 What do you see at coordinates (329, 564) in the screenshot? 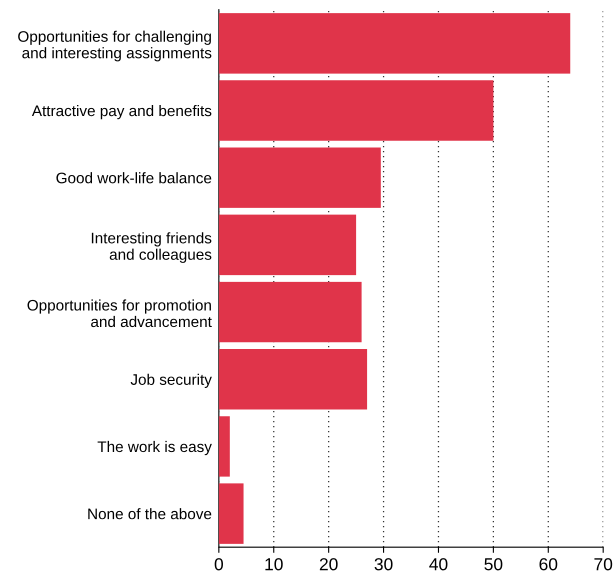
I see `x-tick-label: 20` at bounding box center [329, 564].